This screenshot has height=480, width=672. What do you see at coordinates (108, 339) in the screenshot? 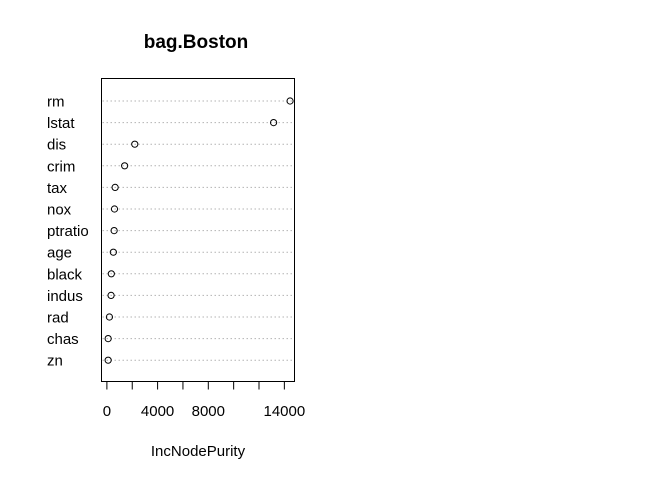
I see `data-point-chas` at bounding box center [108, 339].